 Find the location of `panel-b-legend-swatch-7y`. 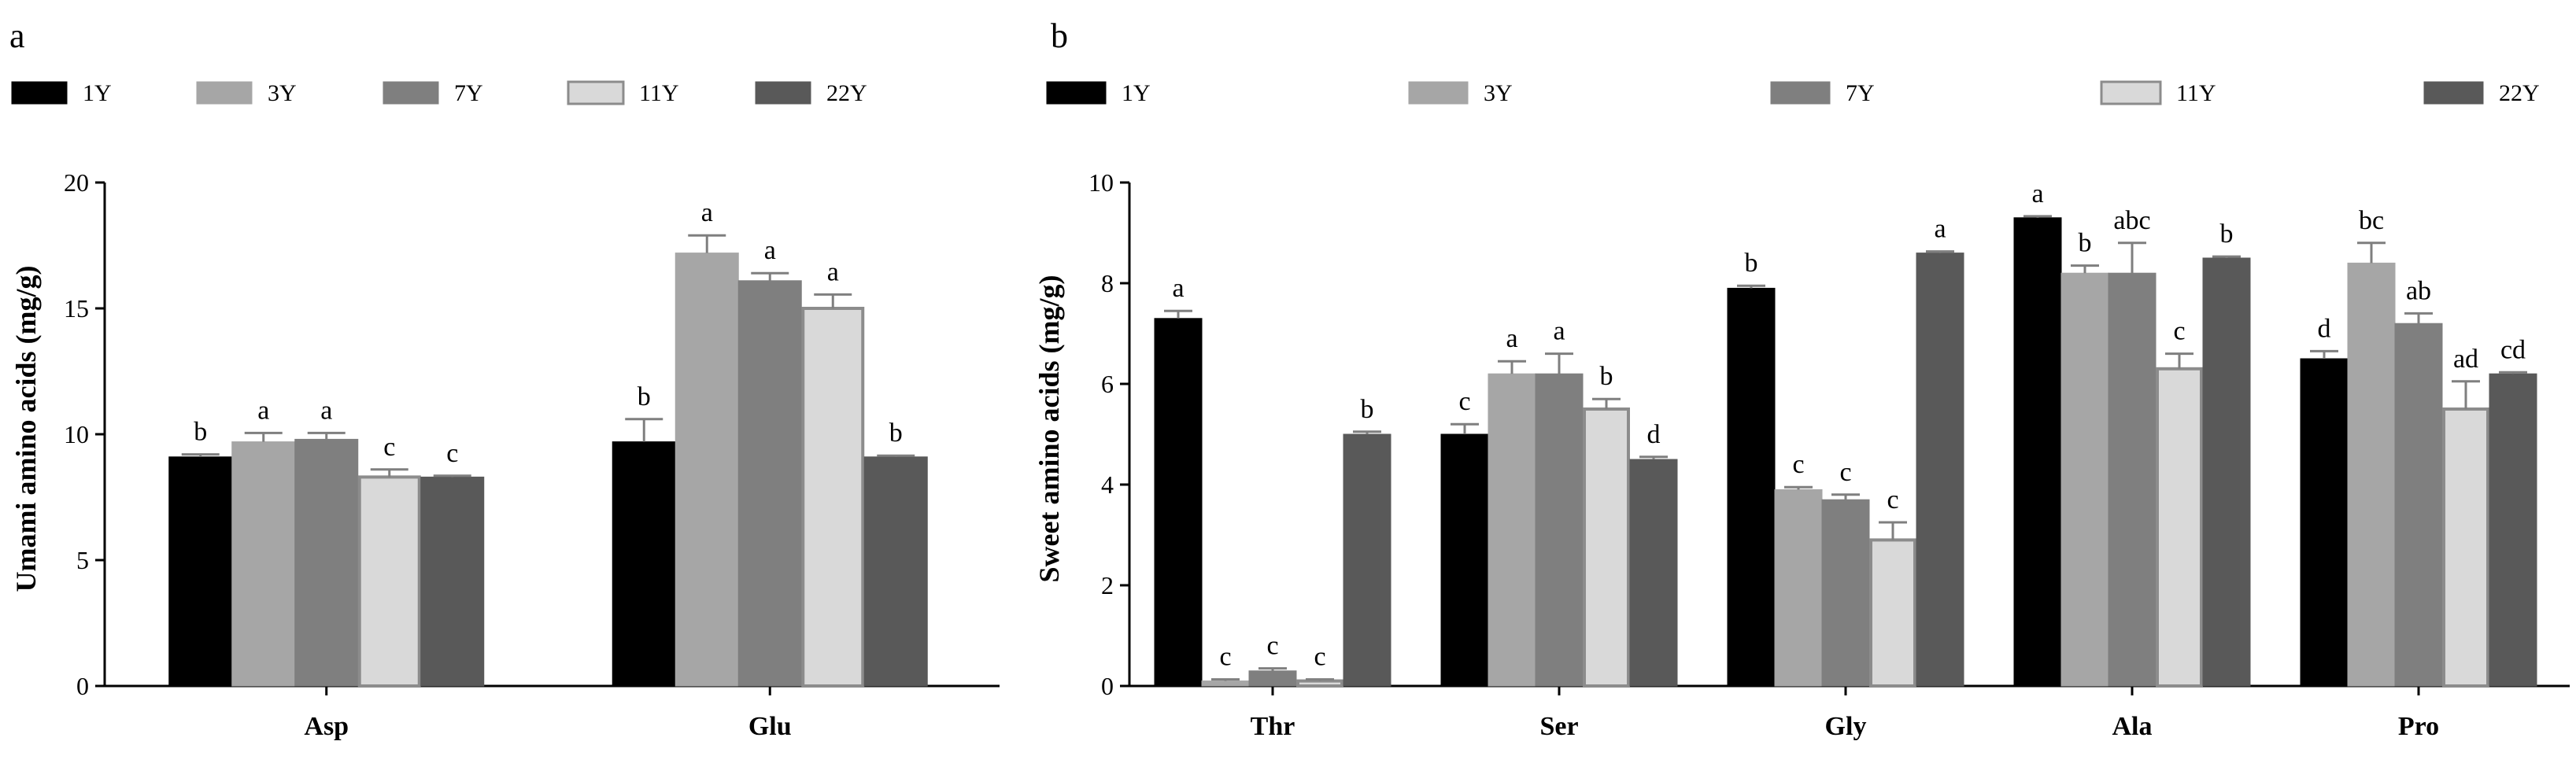

panel-b-legend-swatch-7y is located at coordinates (1800, 93).